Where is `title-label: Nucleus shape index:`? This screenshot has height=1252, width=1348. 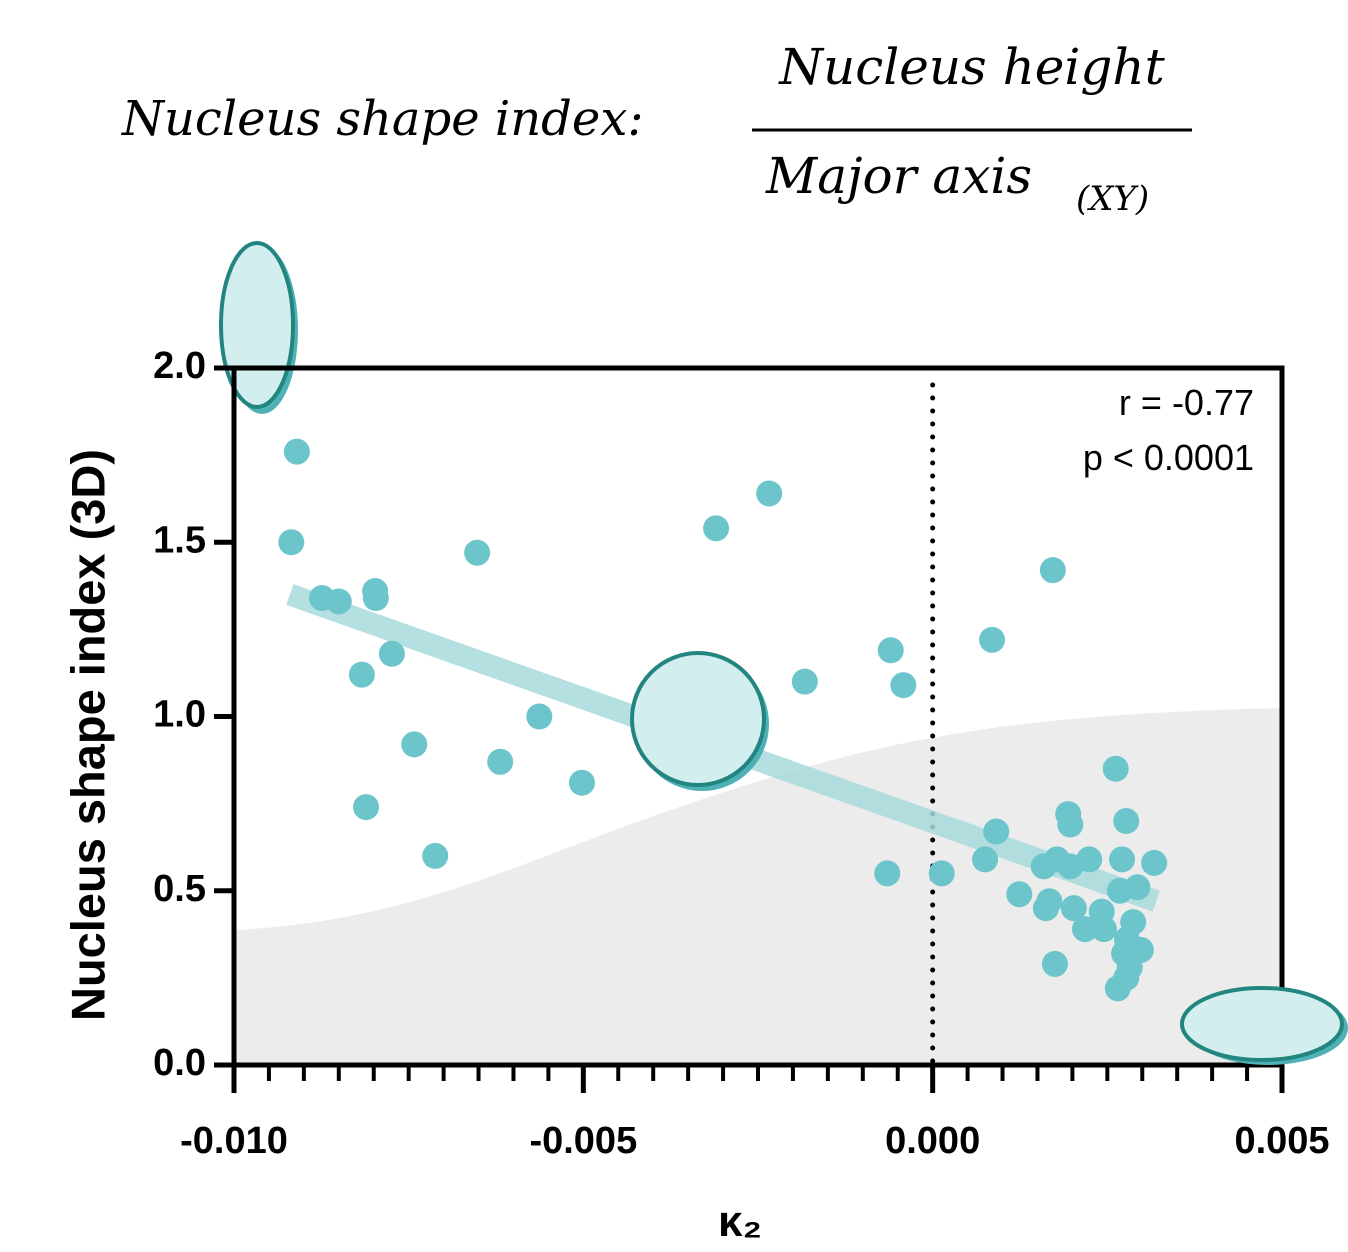
title-label: Nucleus shape index: is located at coordinates (382, 119).